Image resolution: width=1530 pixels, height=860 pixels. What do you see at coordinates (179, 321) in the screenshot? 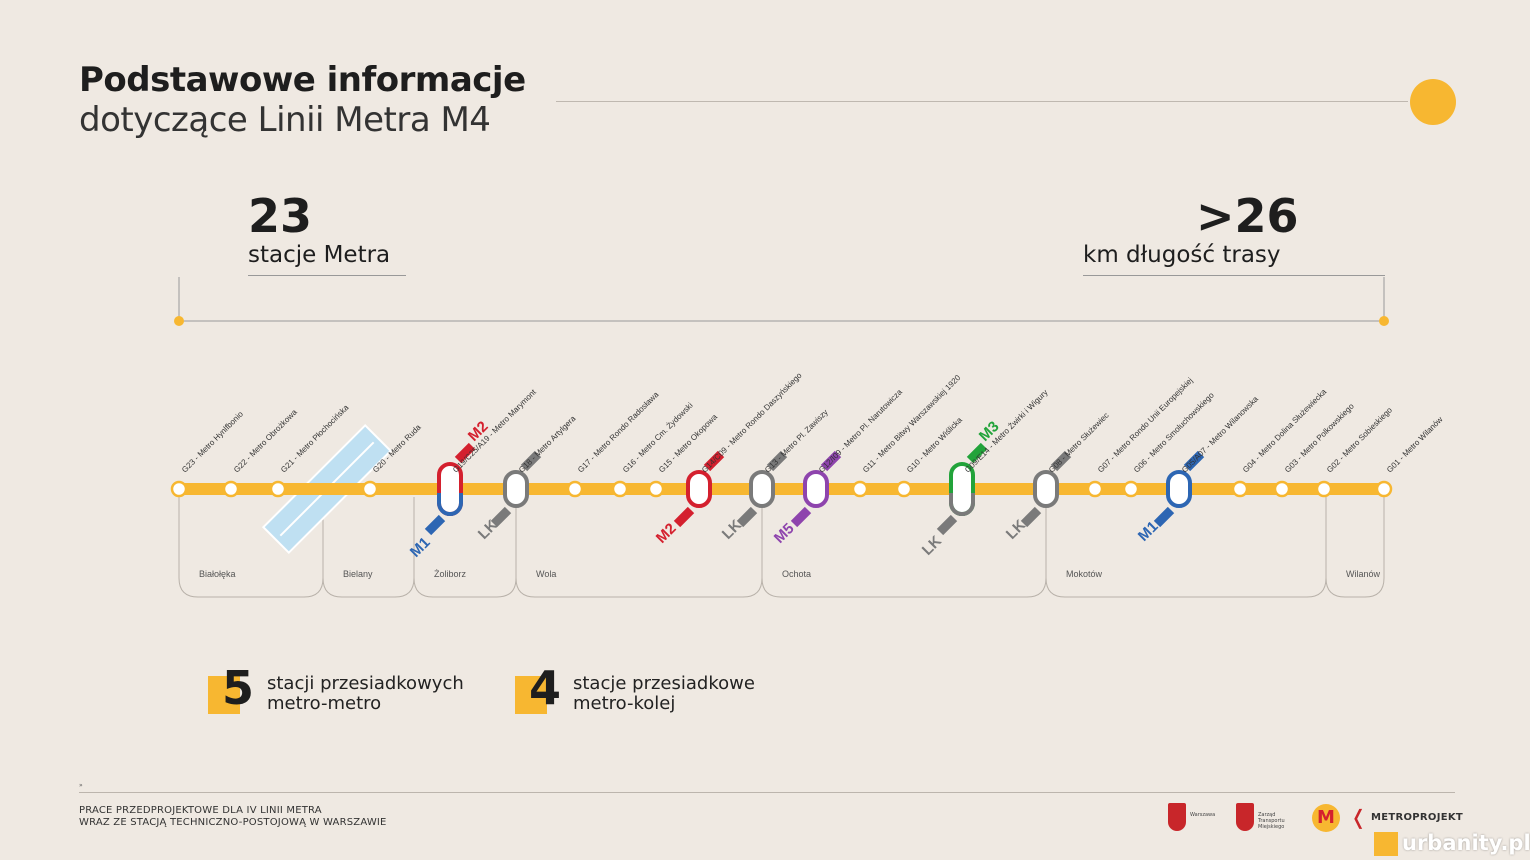
I see `span-start-dot` at bounding box center [179, 321].